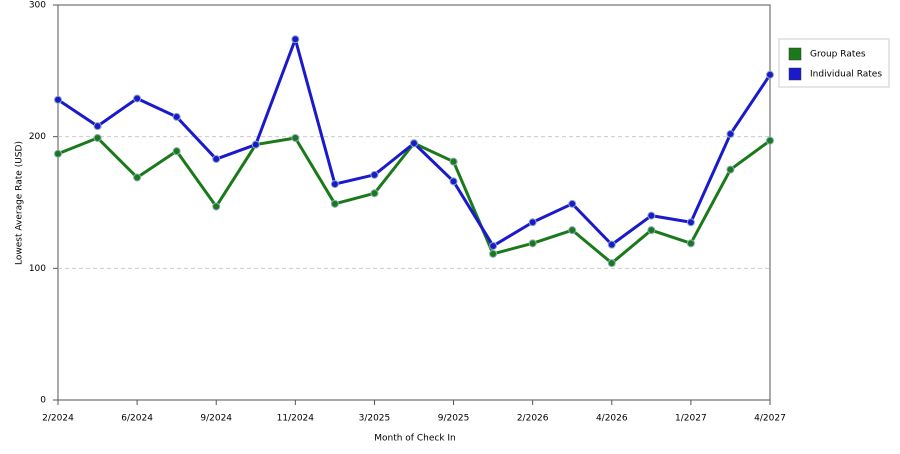  Describe the element at coordinates (770, 419) in the screenshot. I see `x-tick-label: 4/2027` at that location.